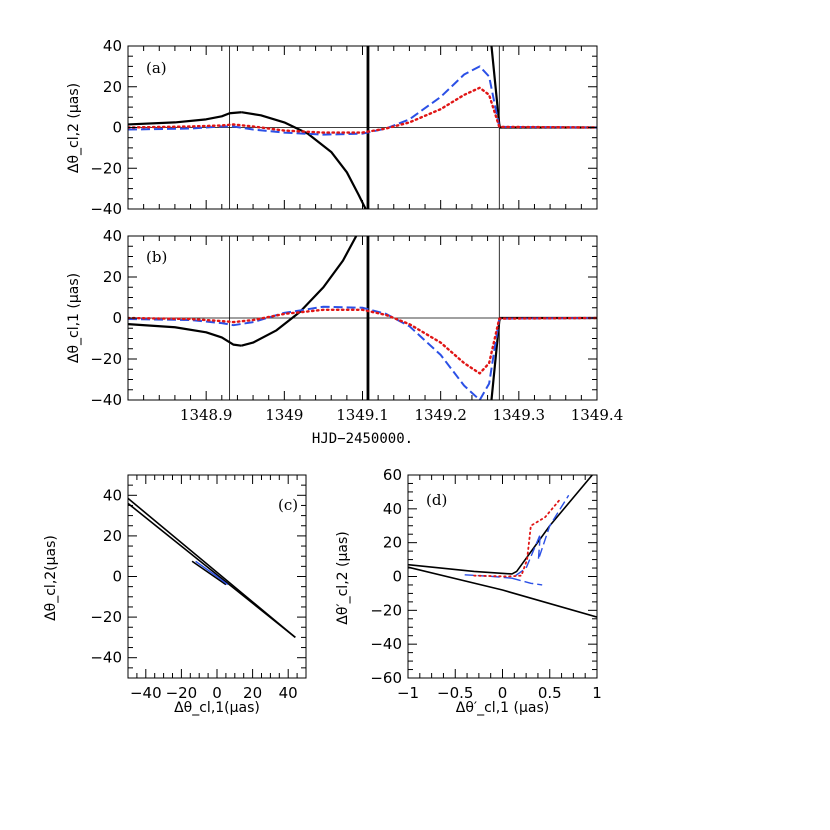 Image resolution: width=830 pixels, height=830 pixels. What do you see at coordinates (502, 592) in the screenshot?
I see `series-solid-bottom` at bounding box center [502, 592].